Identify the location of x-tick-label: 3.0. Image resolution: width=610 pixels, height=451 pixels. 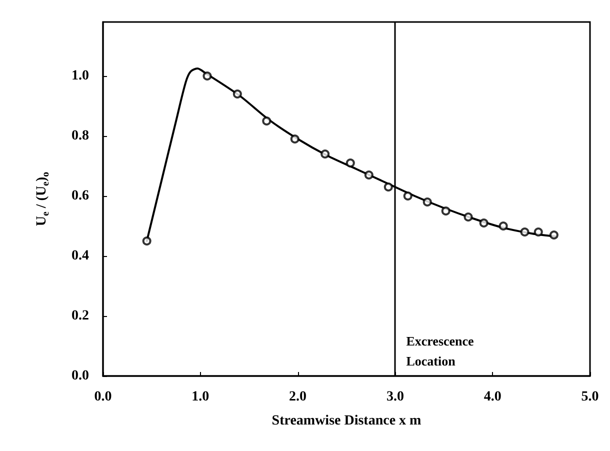
(395, 397).